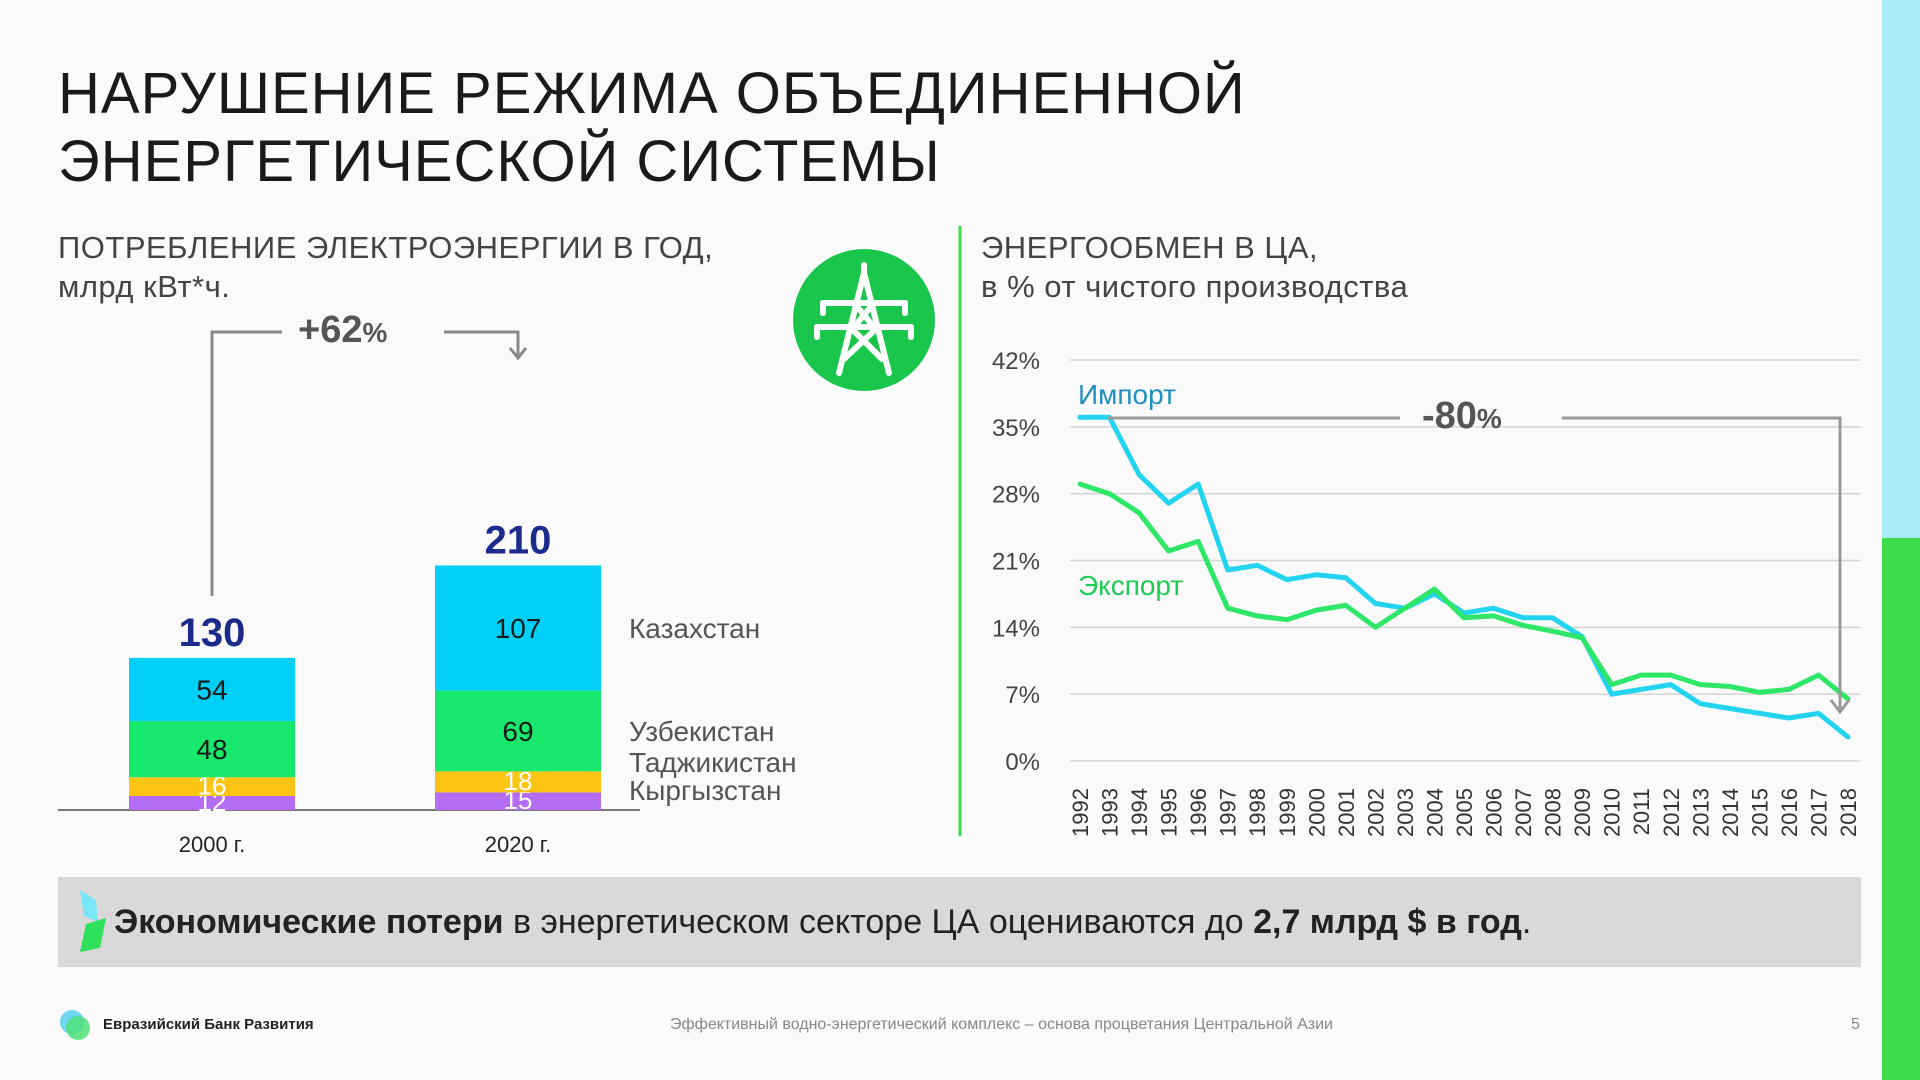  What do you see at coordinates (518, 844) in the screenshot?
I see `bar-category-label: 2020 г.` at bounding box center [518, 844].